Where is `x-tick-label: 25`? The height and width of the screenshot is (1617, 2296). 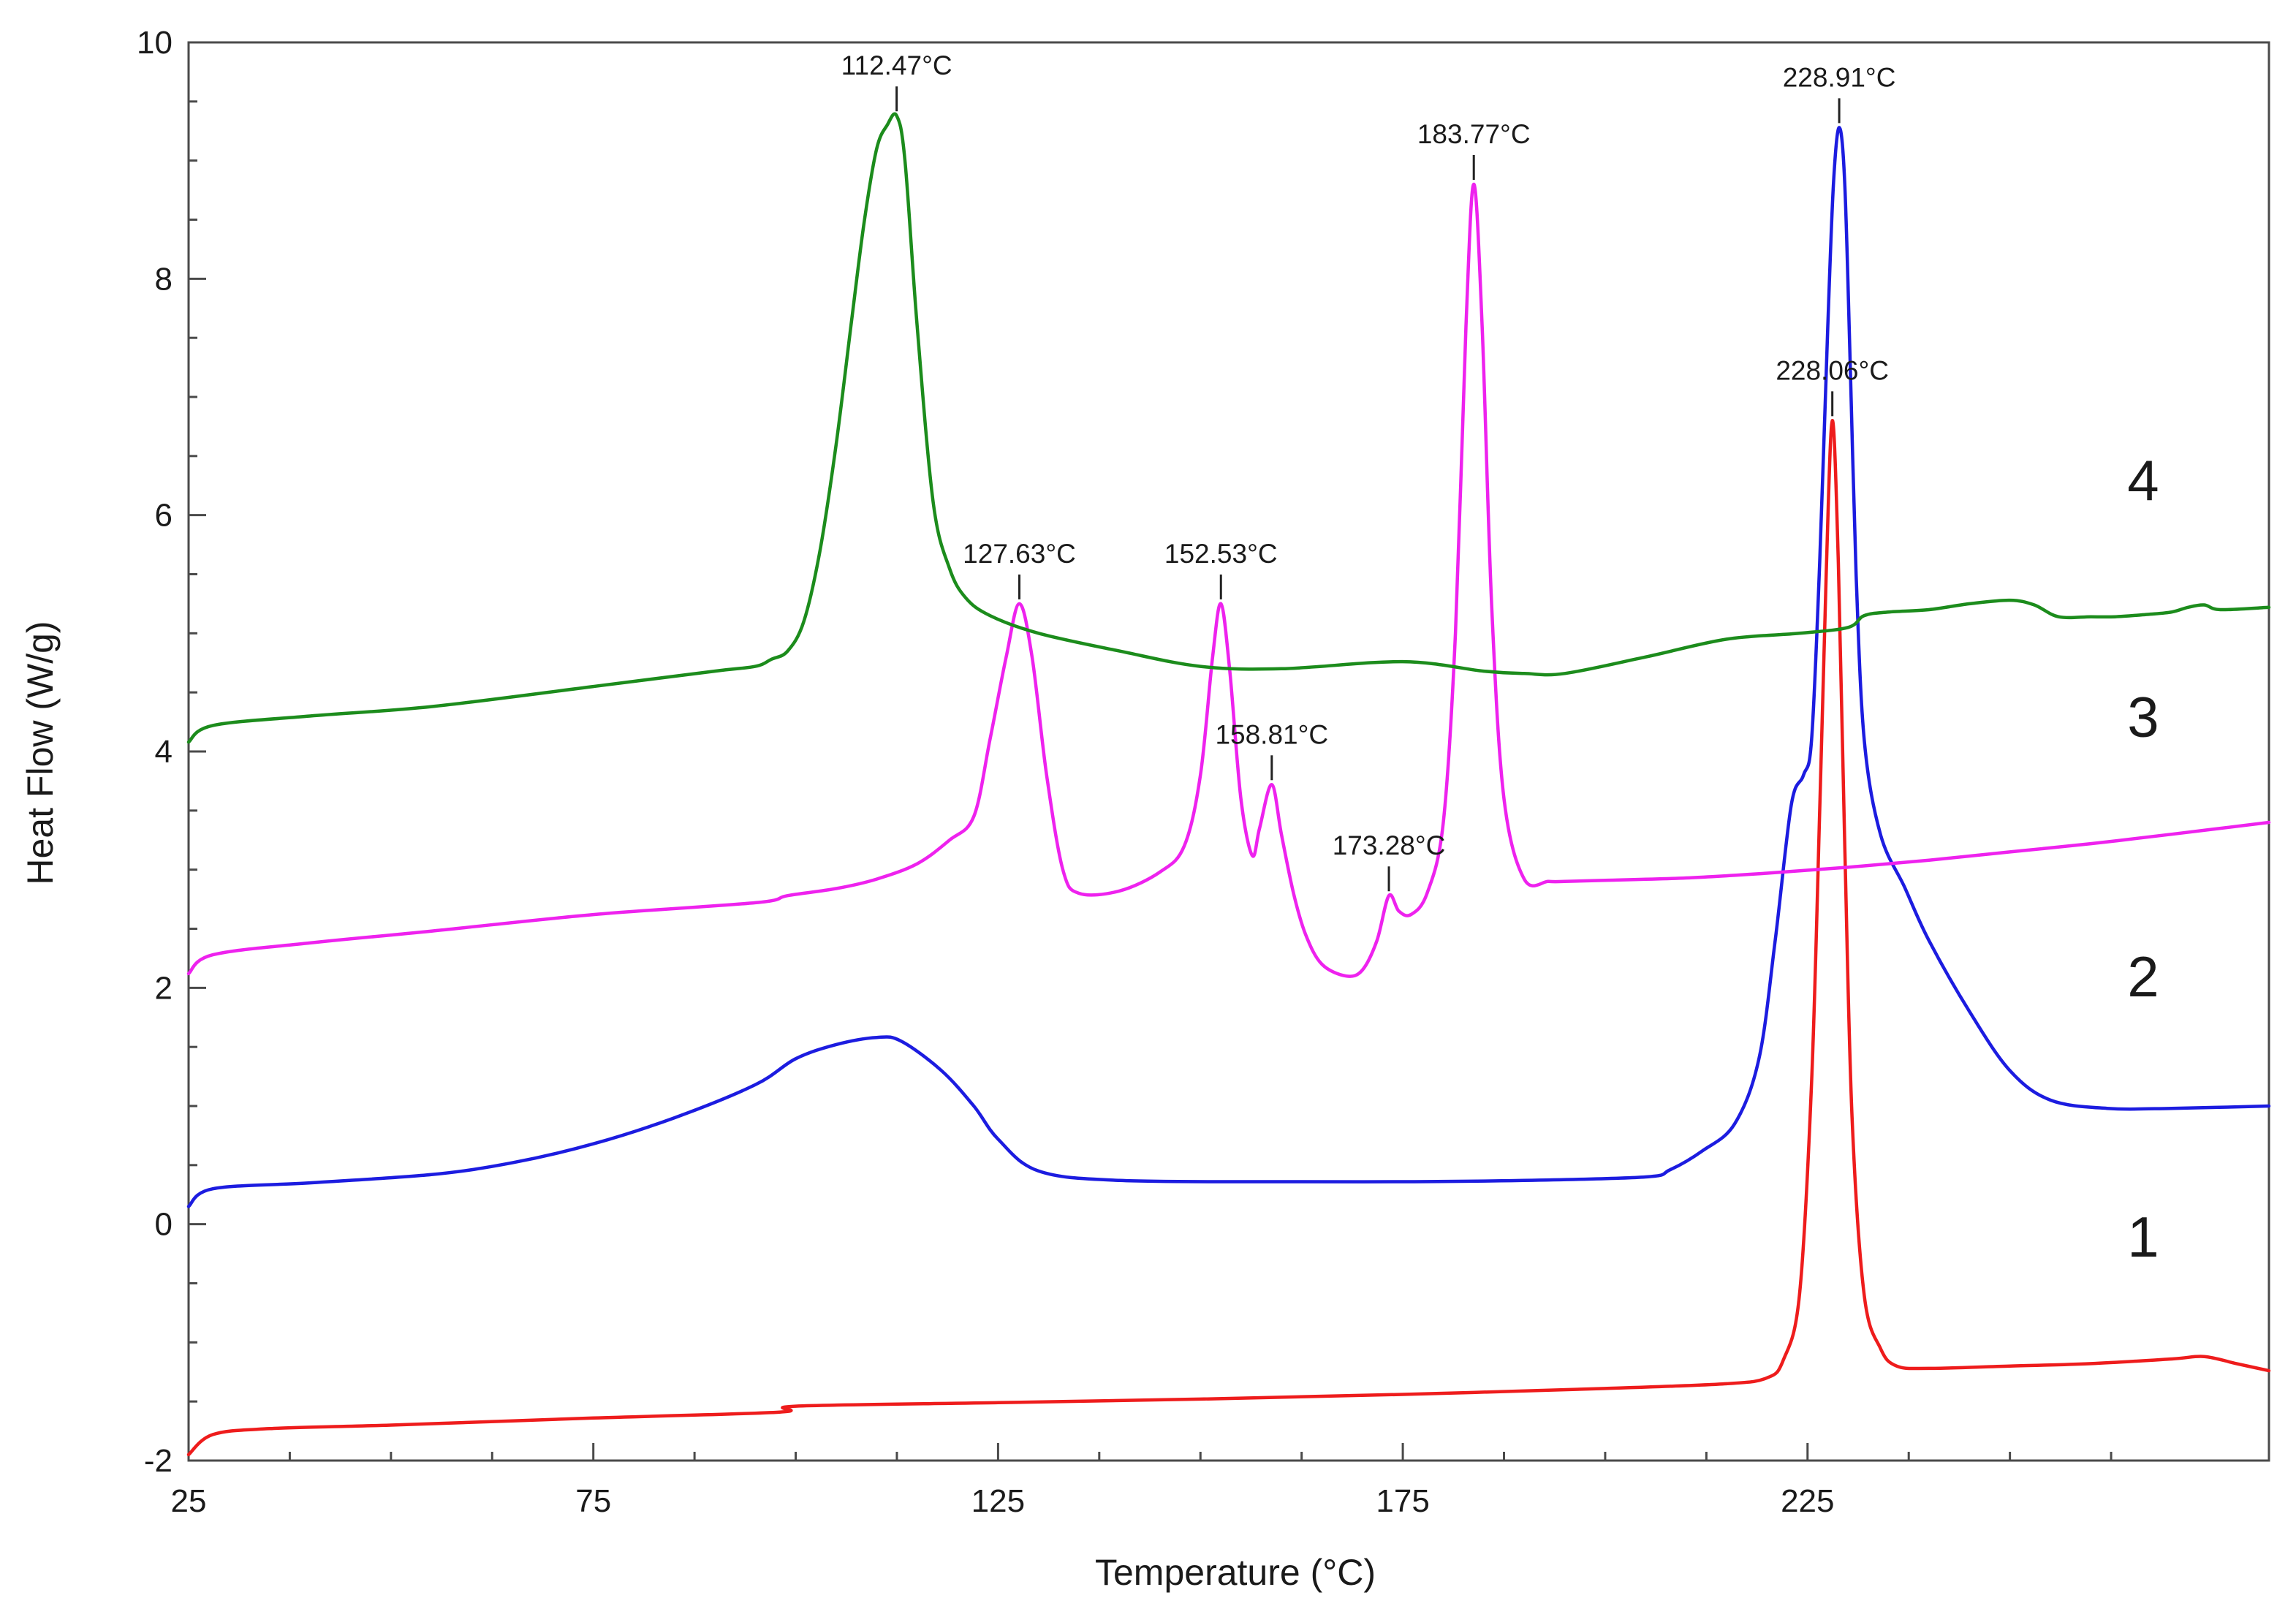
x-tick-label: 25 is located at coordinates (189, 1501).